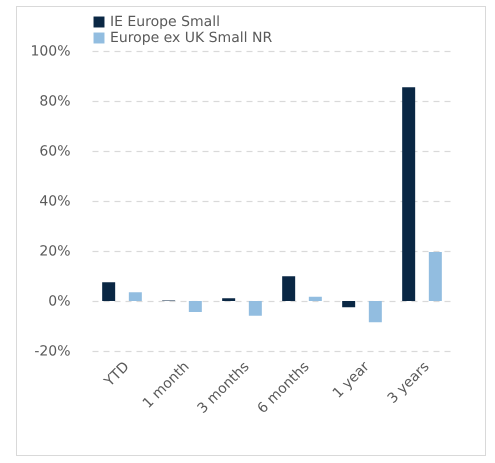  Describe the element at coordinates (165, 22) in the screenshot. I see `legend-label: IE Europe Small` at that location.